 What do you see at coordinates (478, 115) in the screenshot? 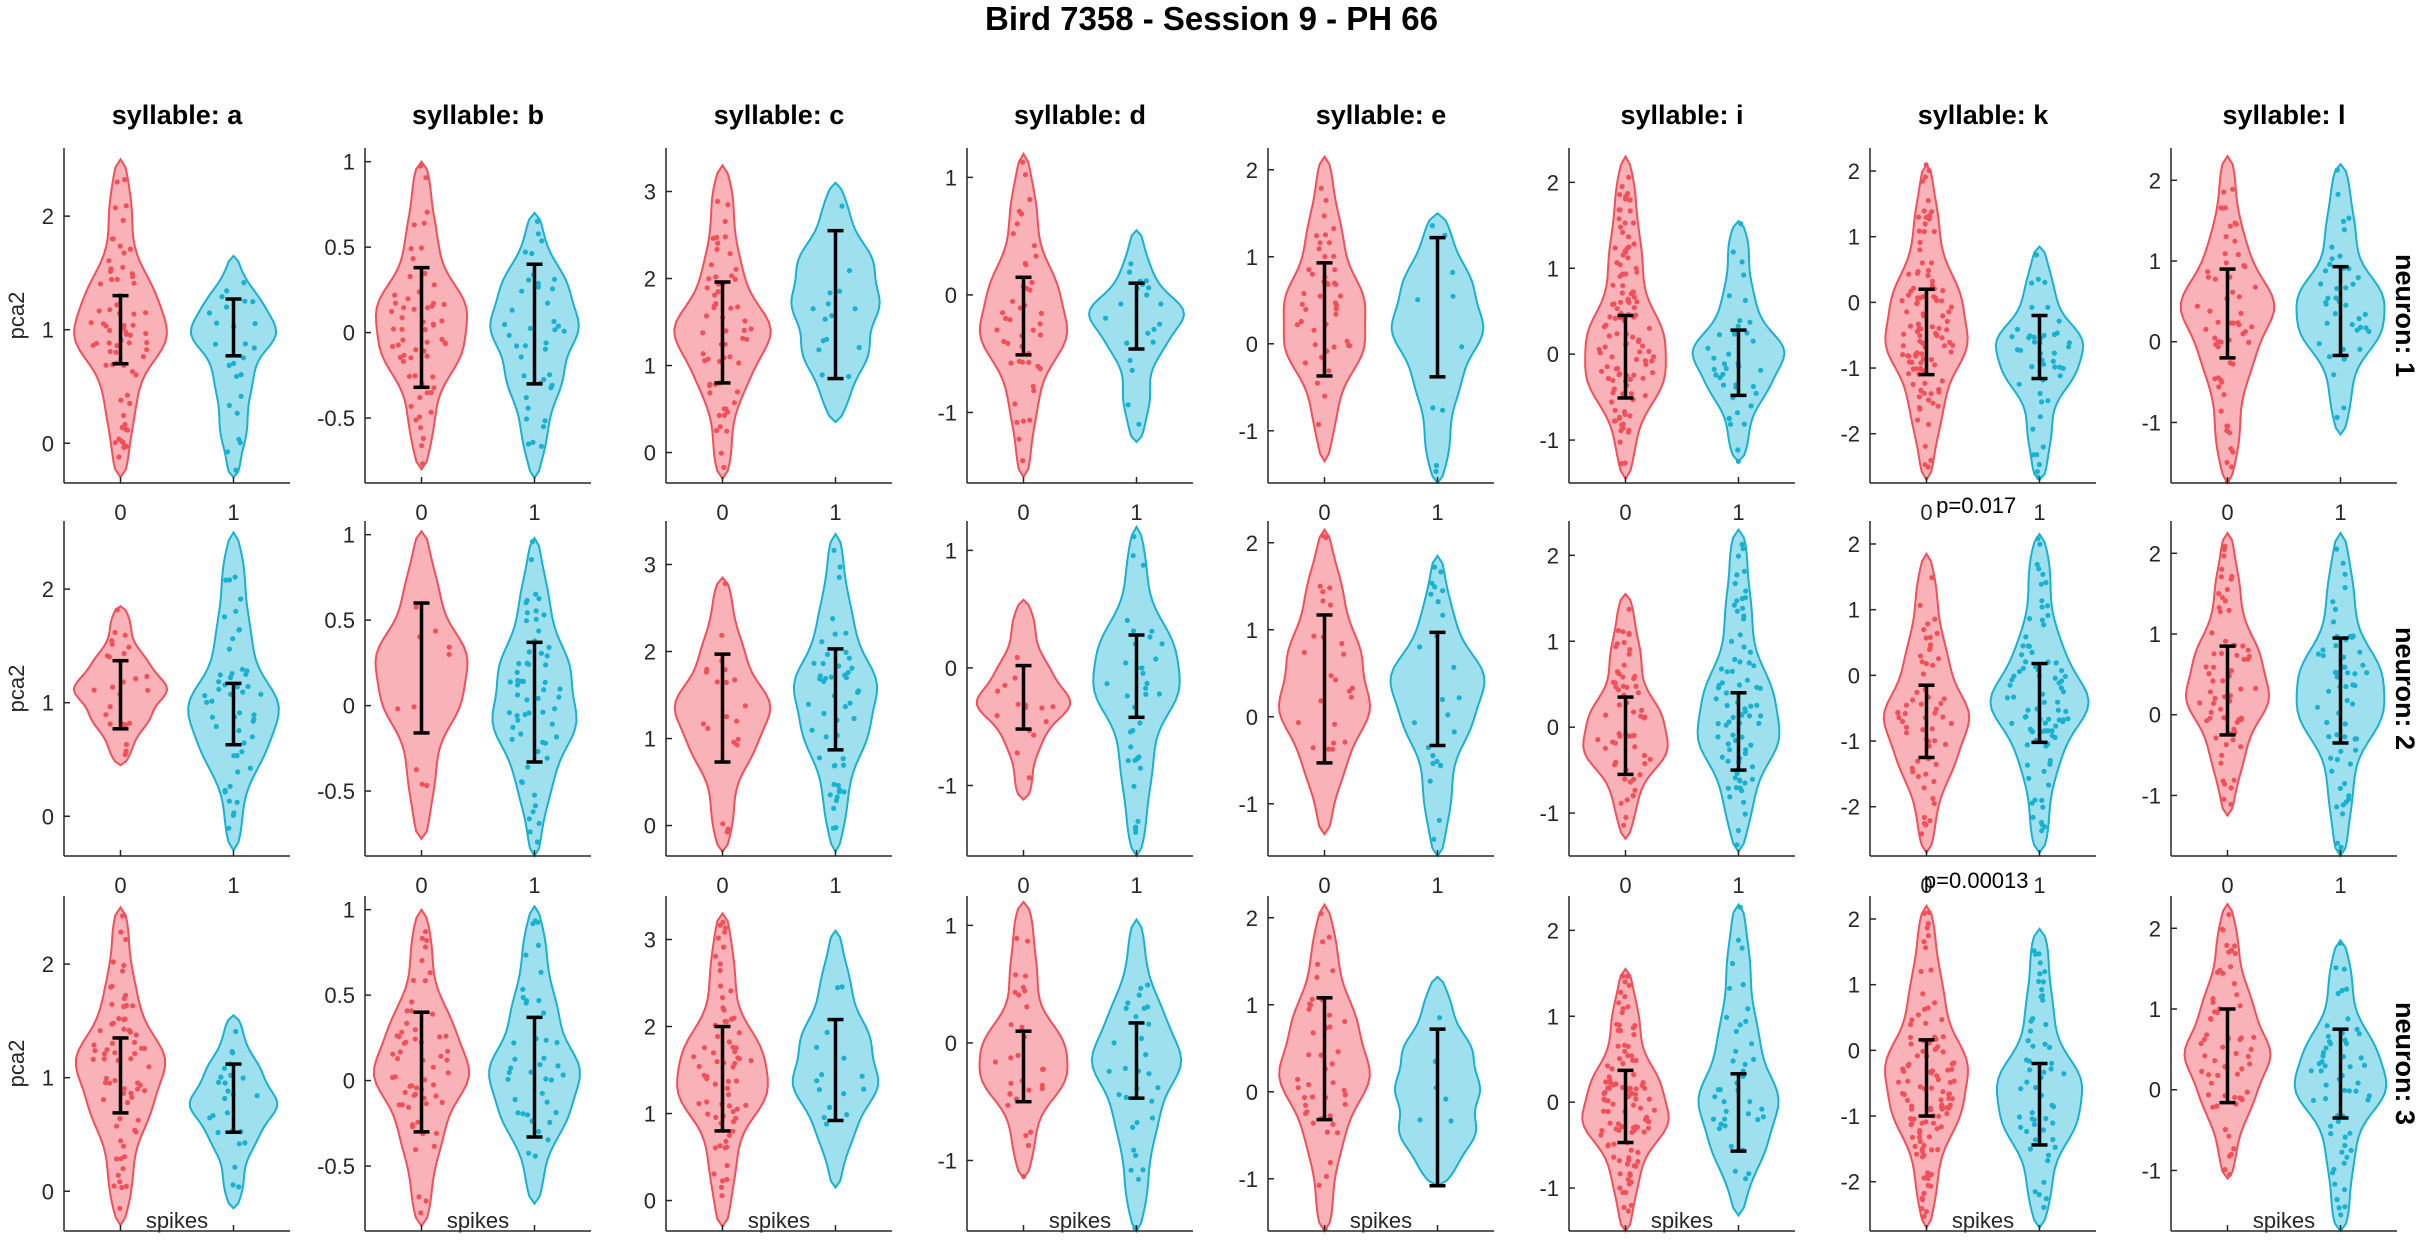
I see `column-title: syllable: b` at bounding box center [478, 115].